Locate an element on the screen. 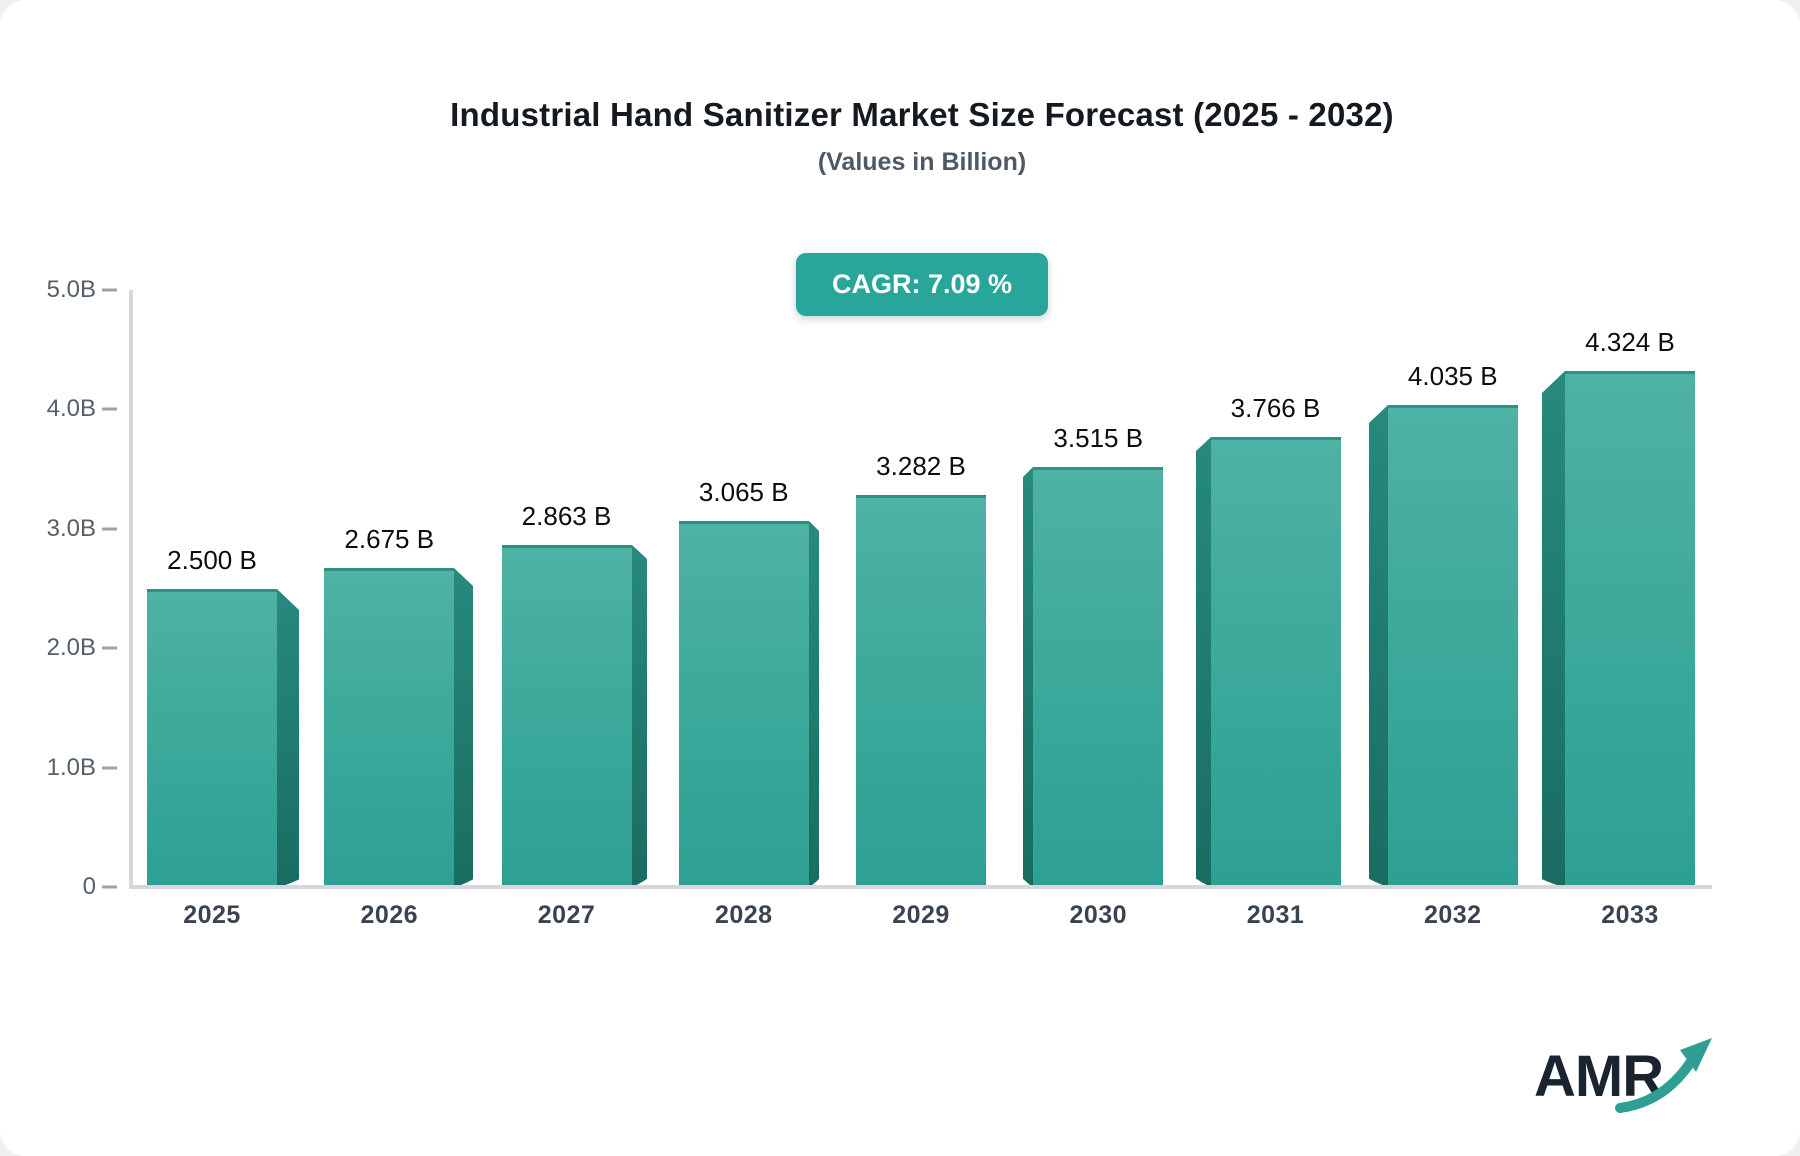 This screenshot has width=1800, height=1156. cagr-badge: CAGR: 7.09 % is located at coordinates (922, 284).